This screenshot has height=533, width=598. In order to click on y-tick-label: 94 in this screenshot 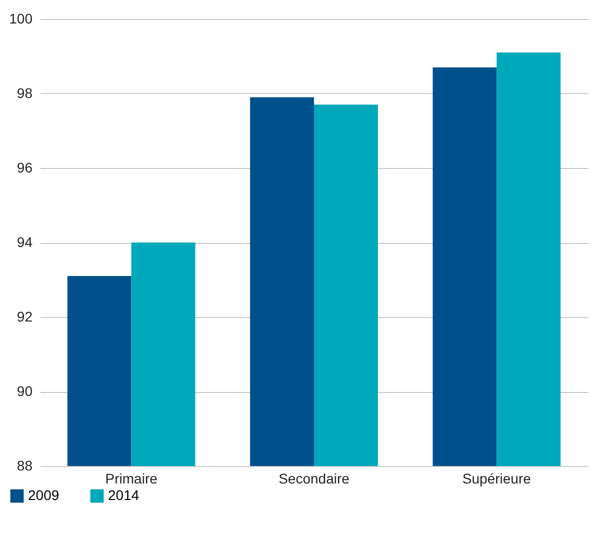, I will do `click(24, 242)`.